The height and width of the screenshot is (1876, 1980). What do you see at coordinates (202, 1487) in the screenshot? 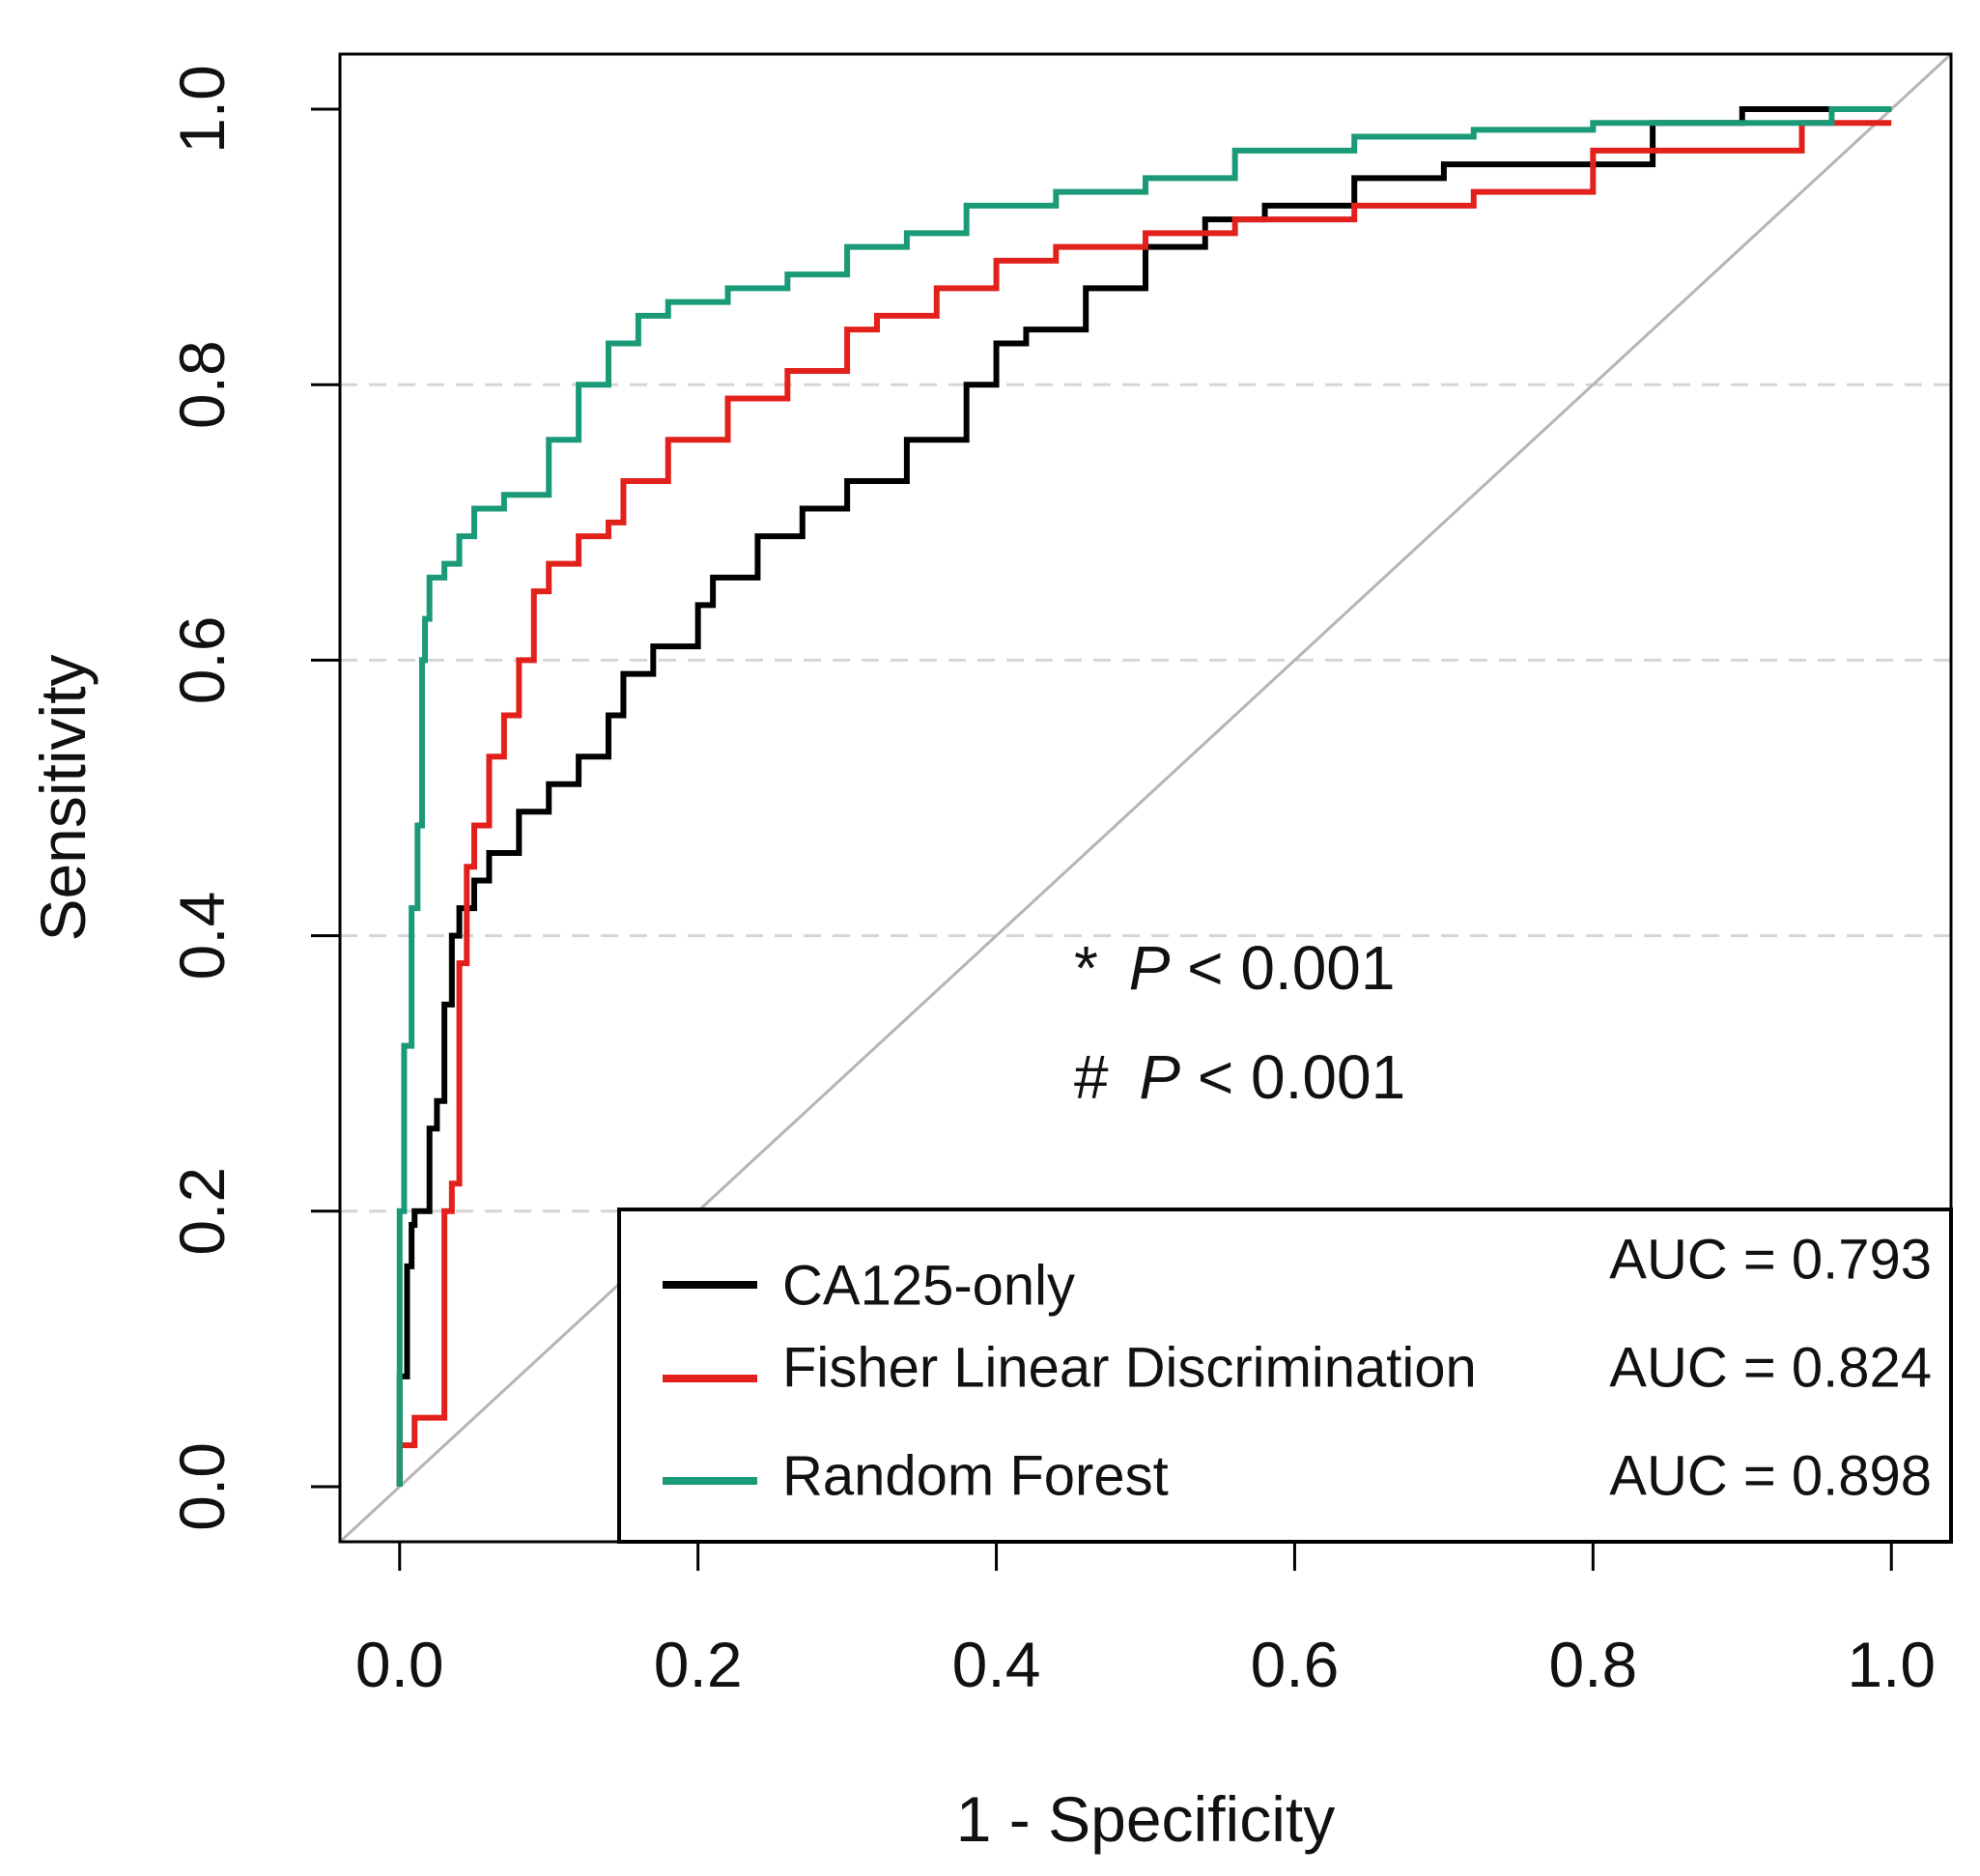
I see `y-tick-label: 0.0` at bounding box center [202, 1487].